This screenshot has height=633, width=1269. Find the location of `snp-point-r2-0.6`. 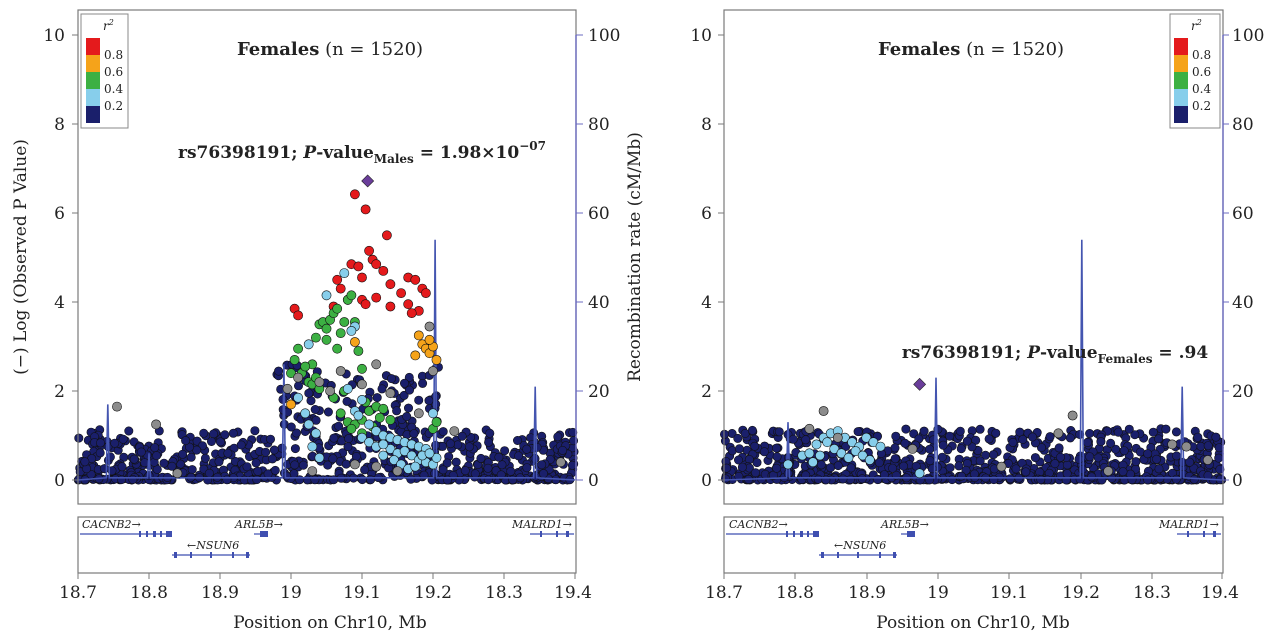

snp-point-r2-0.6 is located at coordinates (429, 339).